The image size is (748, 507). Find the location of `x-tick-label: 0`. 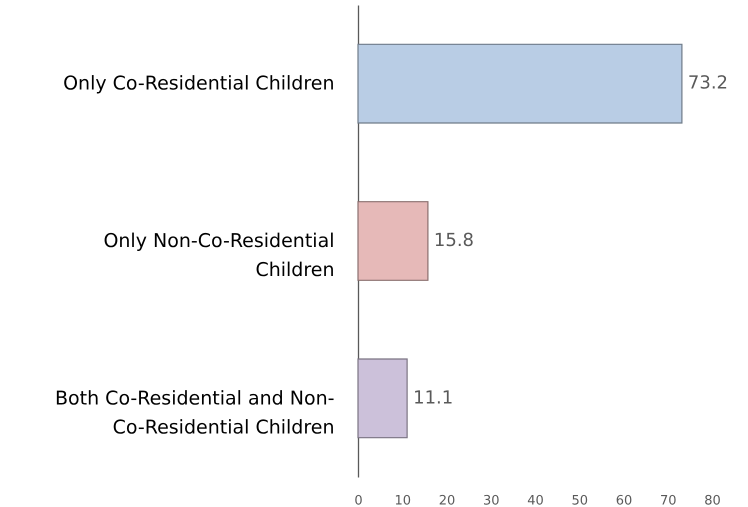

x-tick-label: 0 is located at coordinates (358, 500).